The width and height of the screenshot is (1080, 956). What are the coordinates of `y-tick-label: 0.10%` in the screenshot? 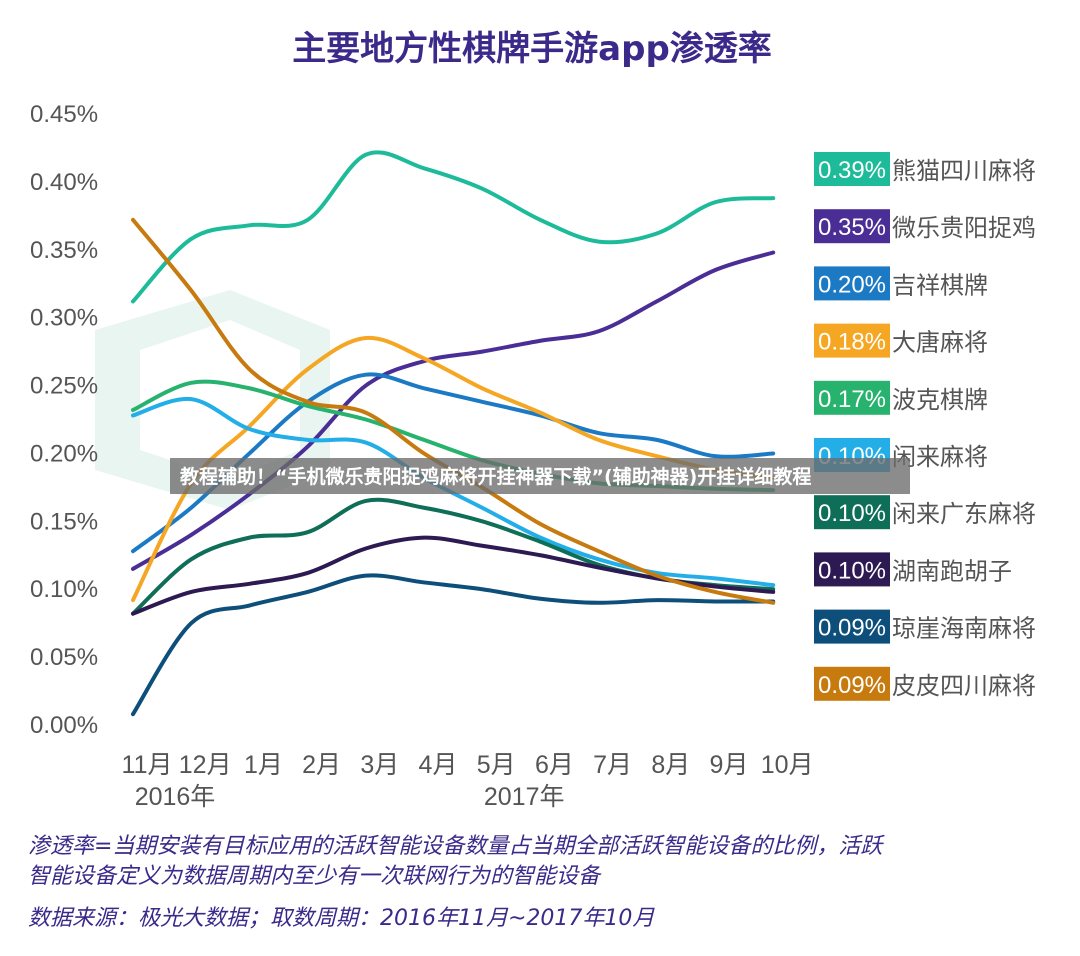 It's located at (64, 589).